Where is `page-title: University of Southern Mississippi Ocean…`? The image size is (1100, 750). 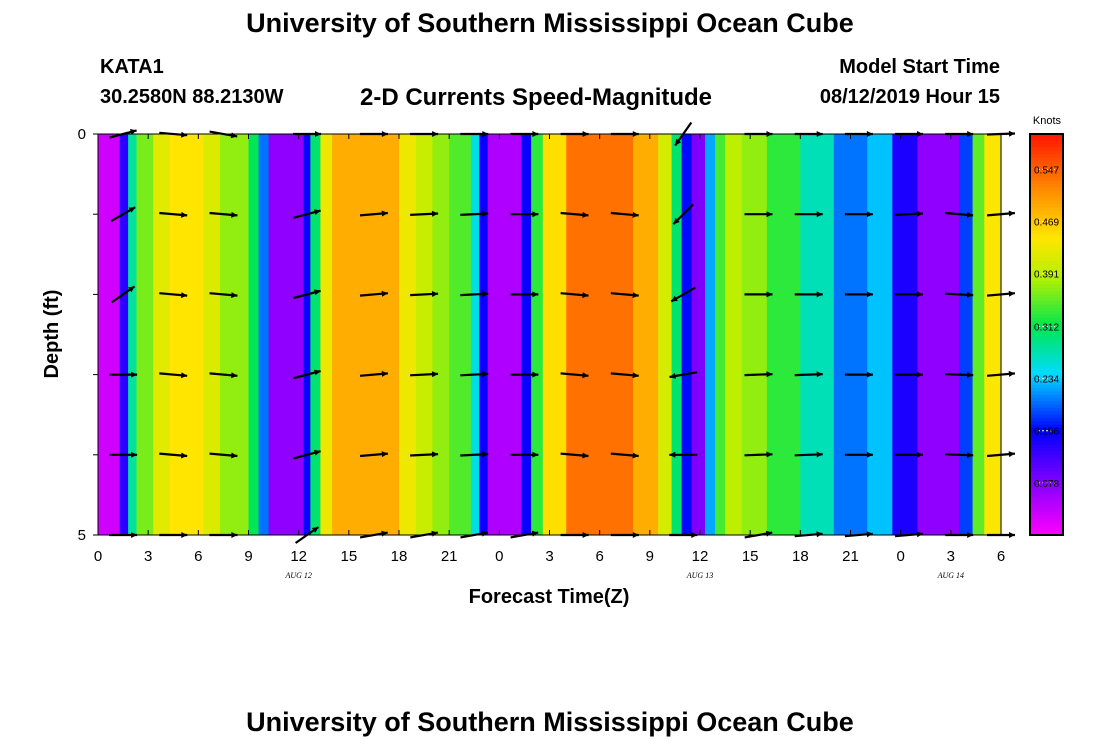
page-title: University of Southern Mississippi Ocean… is located at coordinates (550, 23).